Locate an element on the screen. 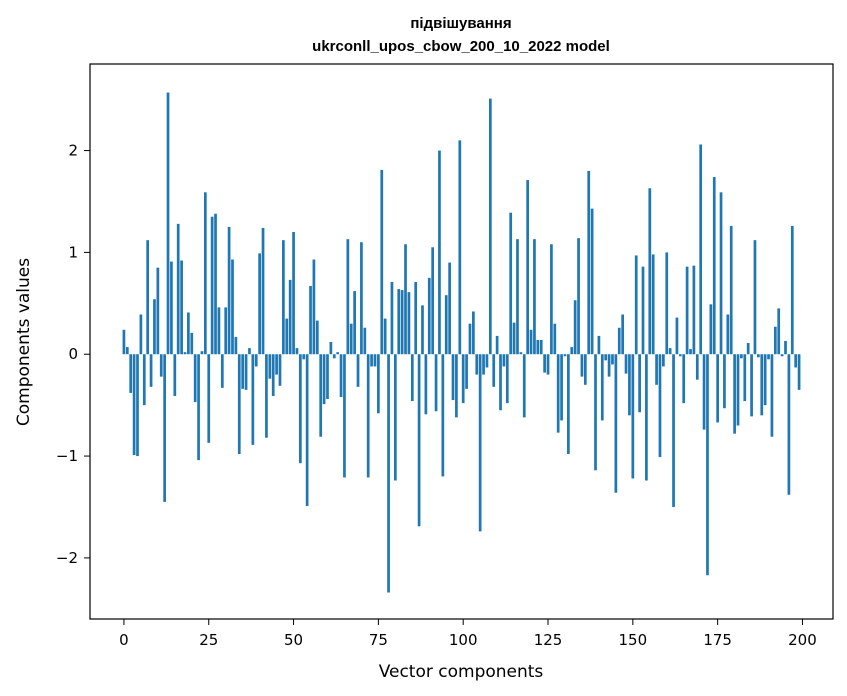 This screenshot has height=696, width=847. x-axis-ticks: 0 25 50 75 100 125 150 175 200 is located at coordinates (468, 634).